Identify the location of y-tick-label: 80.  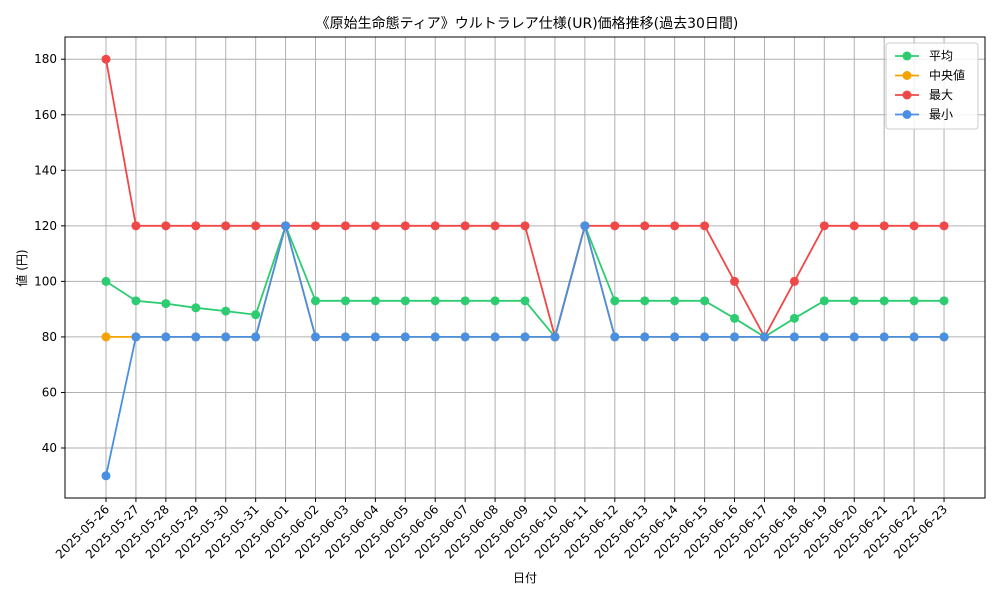
(49, 337).